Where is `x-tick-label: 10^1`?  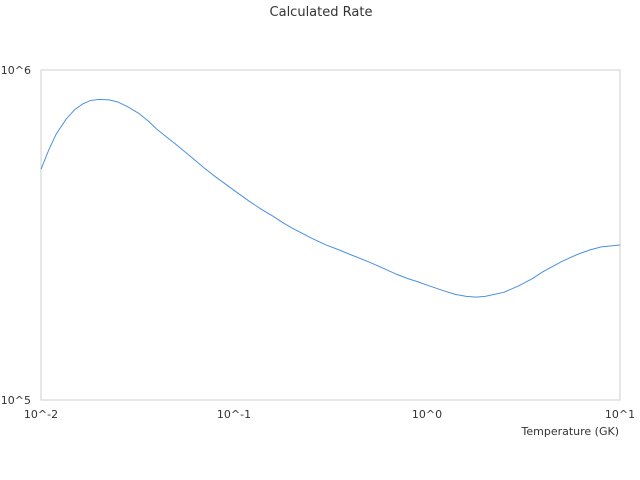
x-tick-label: 10^1 is located at coordinates (620, 414).